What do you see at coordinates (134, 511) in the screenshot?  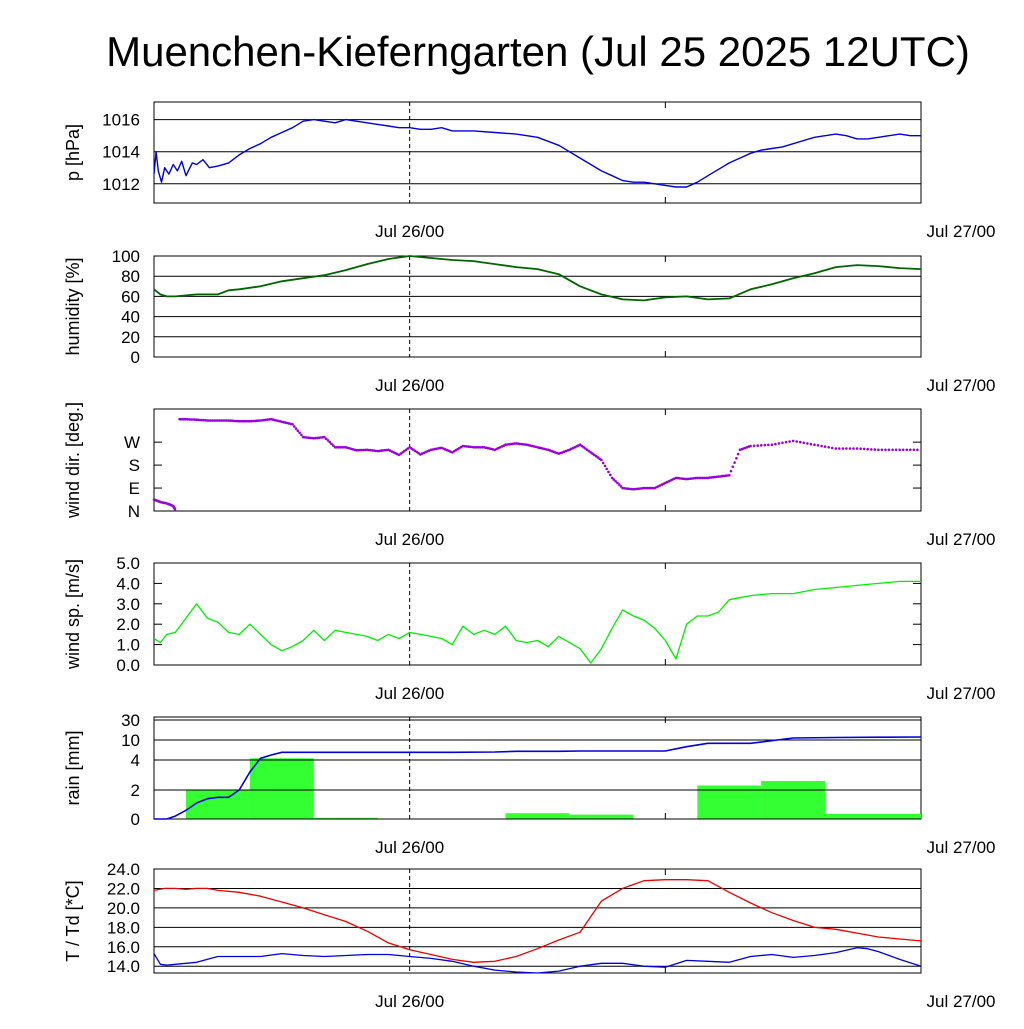 I see `wind-dir-y-tick-label: N` at bounding box center [134, 511].